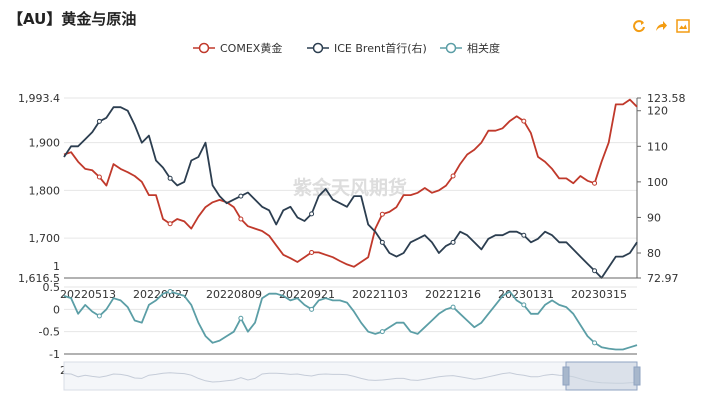 The height and width of the screenshot is (400, 703). I want to click on x-tick-label-top: 20220921, so click(307, 294).